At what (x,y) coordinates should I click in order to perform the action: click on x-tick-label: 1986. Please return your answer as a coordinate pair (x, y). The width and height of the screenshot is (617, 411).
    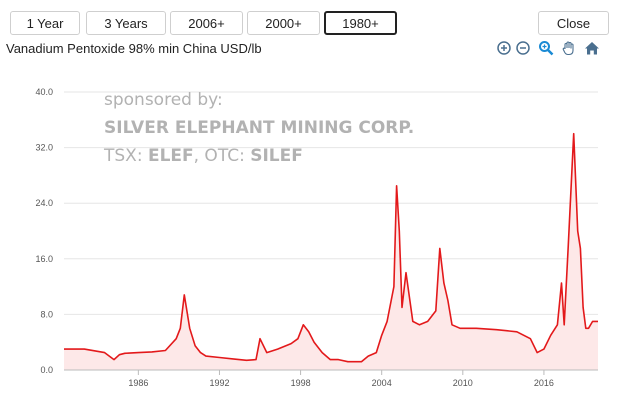
    Looking at the image, I should click on (138, 383).